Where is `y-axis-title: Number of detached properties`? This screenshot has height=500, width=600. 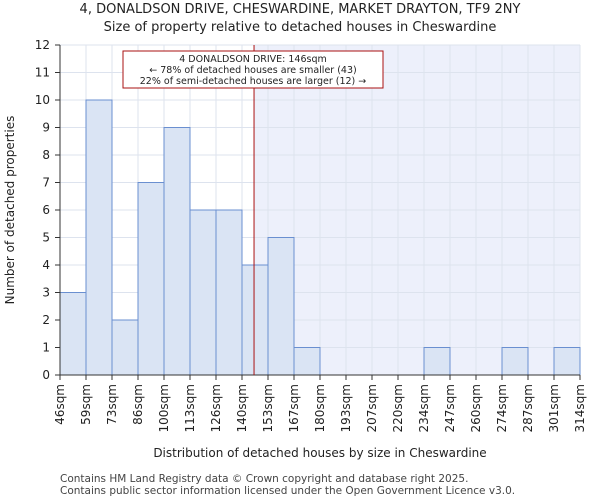 y-axis-title: Number of detached properties is located at coordinates (10, 210).